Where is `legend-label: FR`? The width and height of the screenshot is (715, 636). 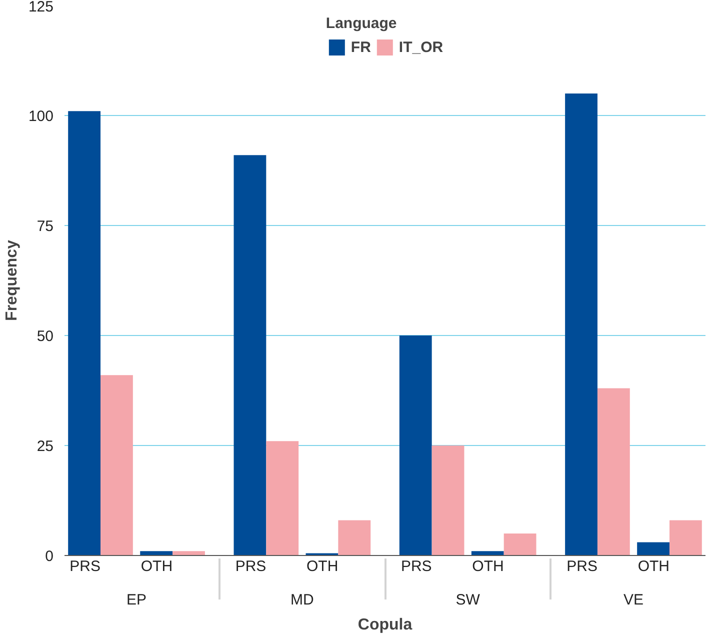
legend-label: FR is located at coordinates (360, 47).